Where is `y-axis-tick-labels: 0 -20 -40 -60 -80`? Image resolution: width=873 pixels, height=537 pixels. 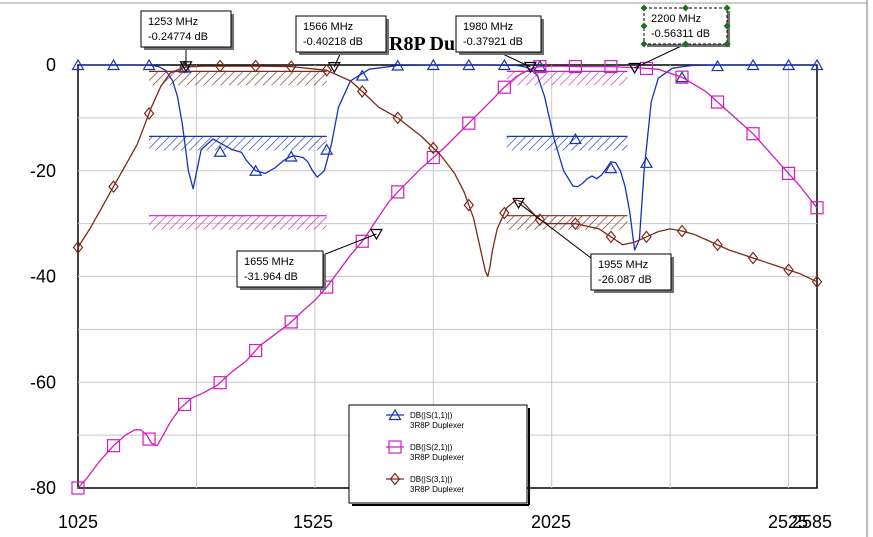
y-axis-tick-labels: 0 -20 -40 -60 -80 is located at coordinates (43, 276).